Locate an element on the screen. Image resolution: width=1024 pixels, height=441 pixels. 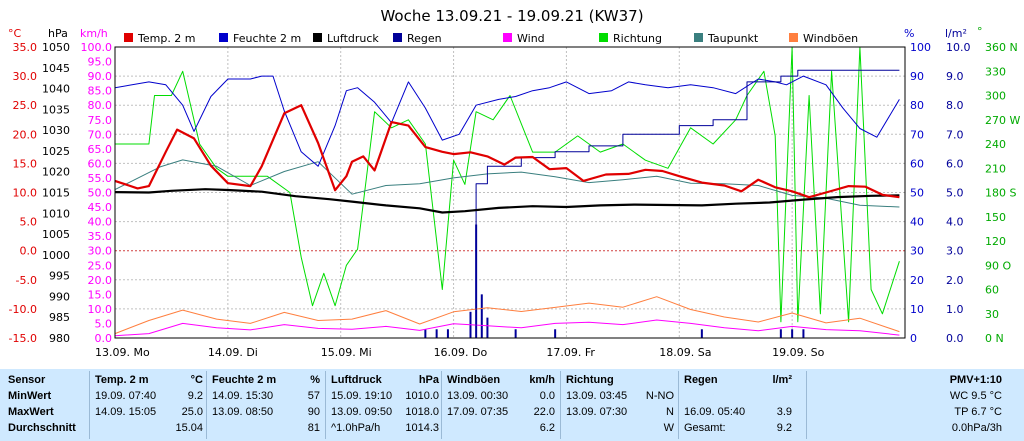
rain-tick: 5.0 is located at coordinates (955, 193).